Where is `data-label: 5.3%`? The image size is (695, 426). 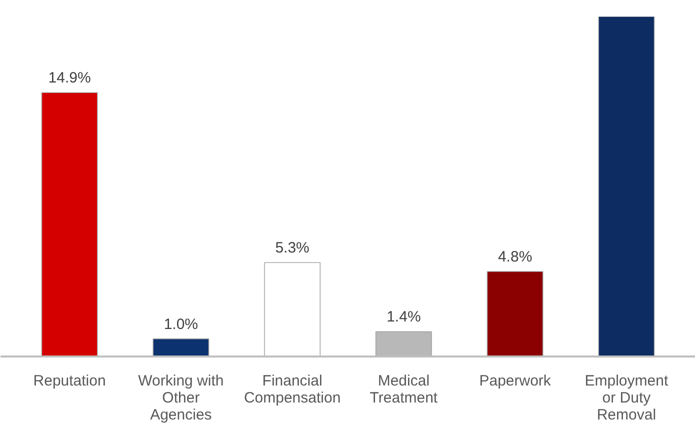
data-label: 5.3% is located at coordinates (292, 248).